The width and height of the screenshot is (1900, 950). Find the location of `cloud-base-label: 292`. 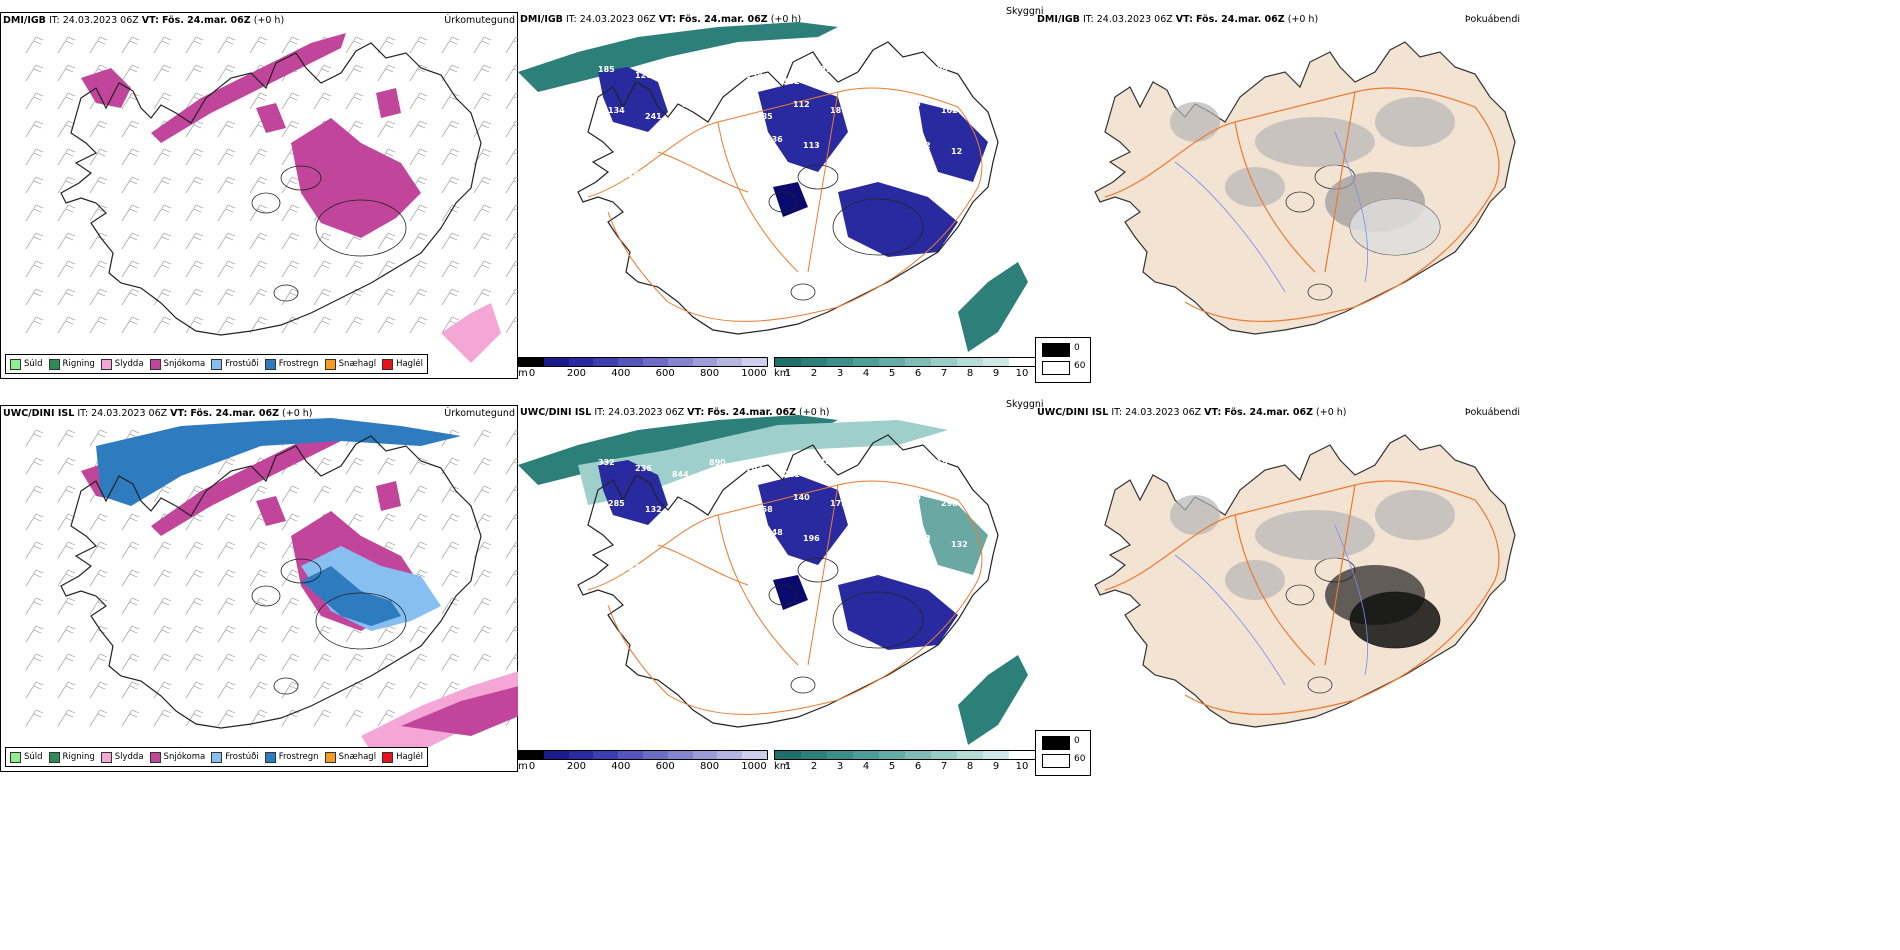

cloud-base-label: 292 is located at coordinates (922, 145).